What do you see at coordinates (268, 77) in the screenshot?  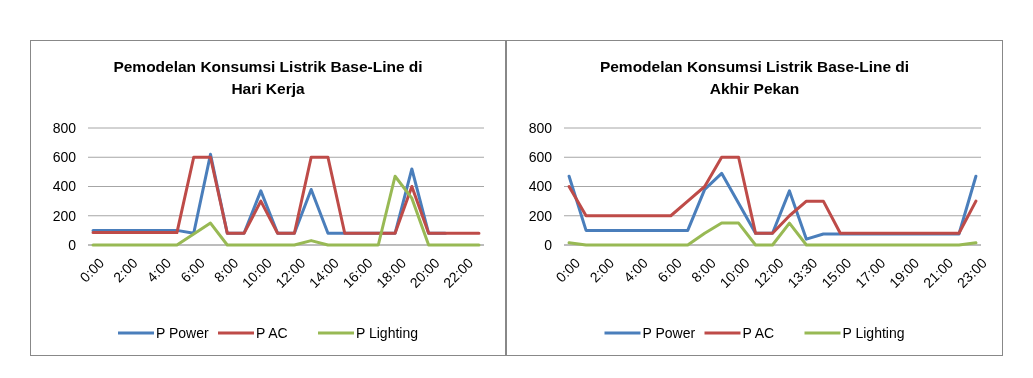 I see `chart-title: Pemodelan Konsumsi Listrik Base-Line di Hari Kerja` at bounding box center [268, 77].